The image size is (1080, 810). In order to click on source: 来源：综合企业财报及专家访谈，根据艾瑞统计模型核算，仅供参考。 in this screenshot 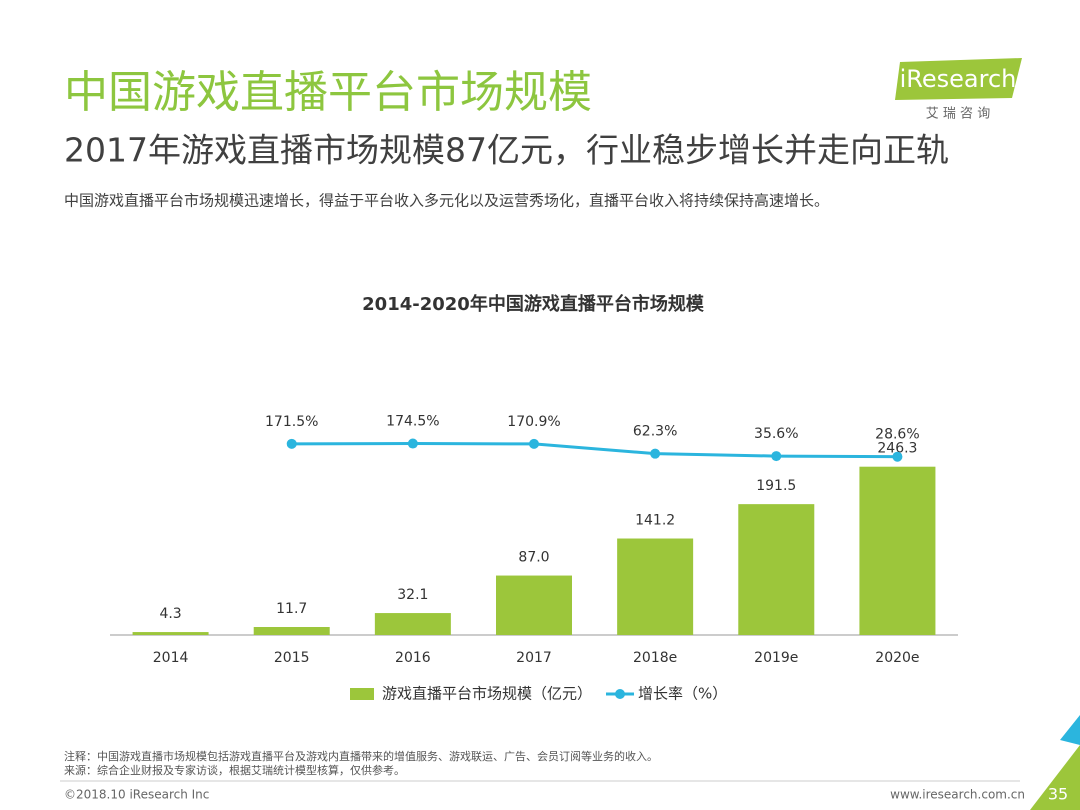, I will do `click(234, 770)`.